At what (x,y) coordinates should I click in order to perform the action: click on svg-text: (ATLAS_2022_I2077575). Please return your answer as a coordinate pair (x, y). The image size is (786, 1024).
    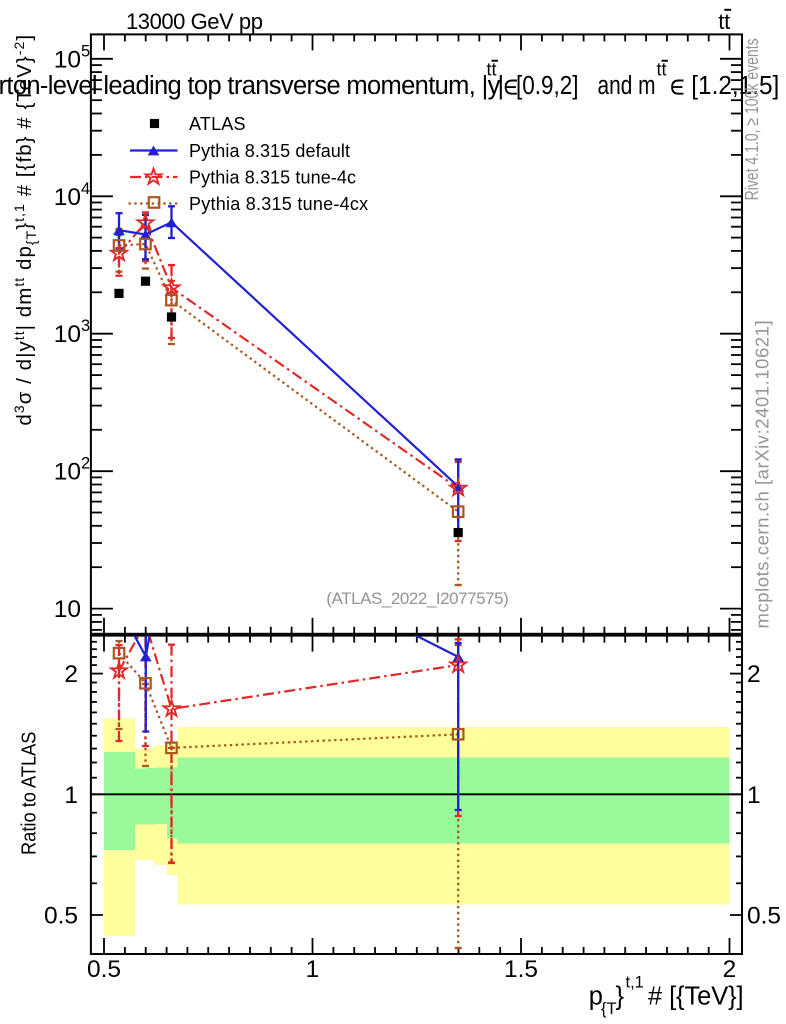
    Looking at the image, I should click on (417, 598).